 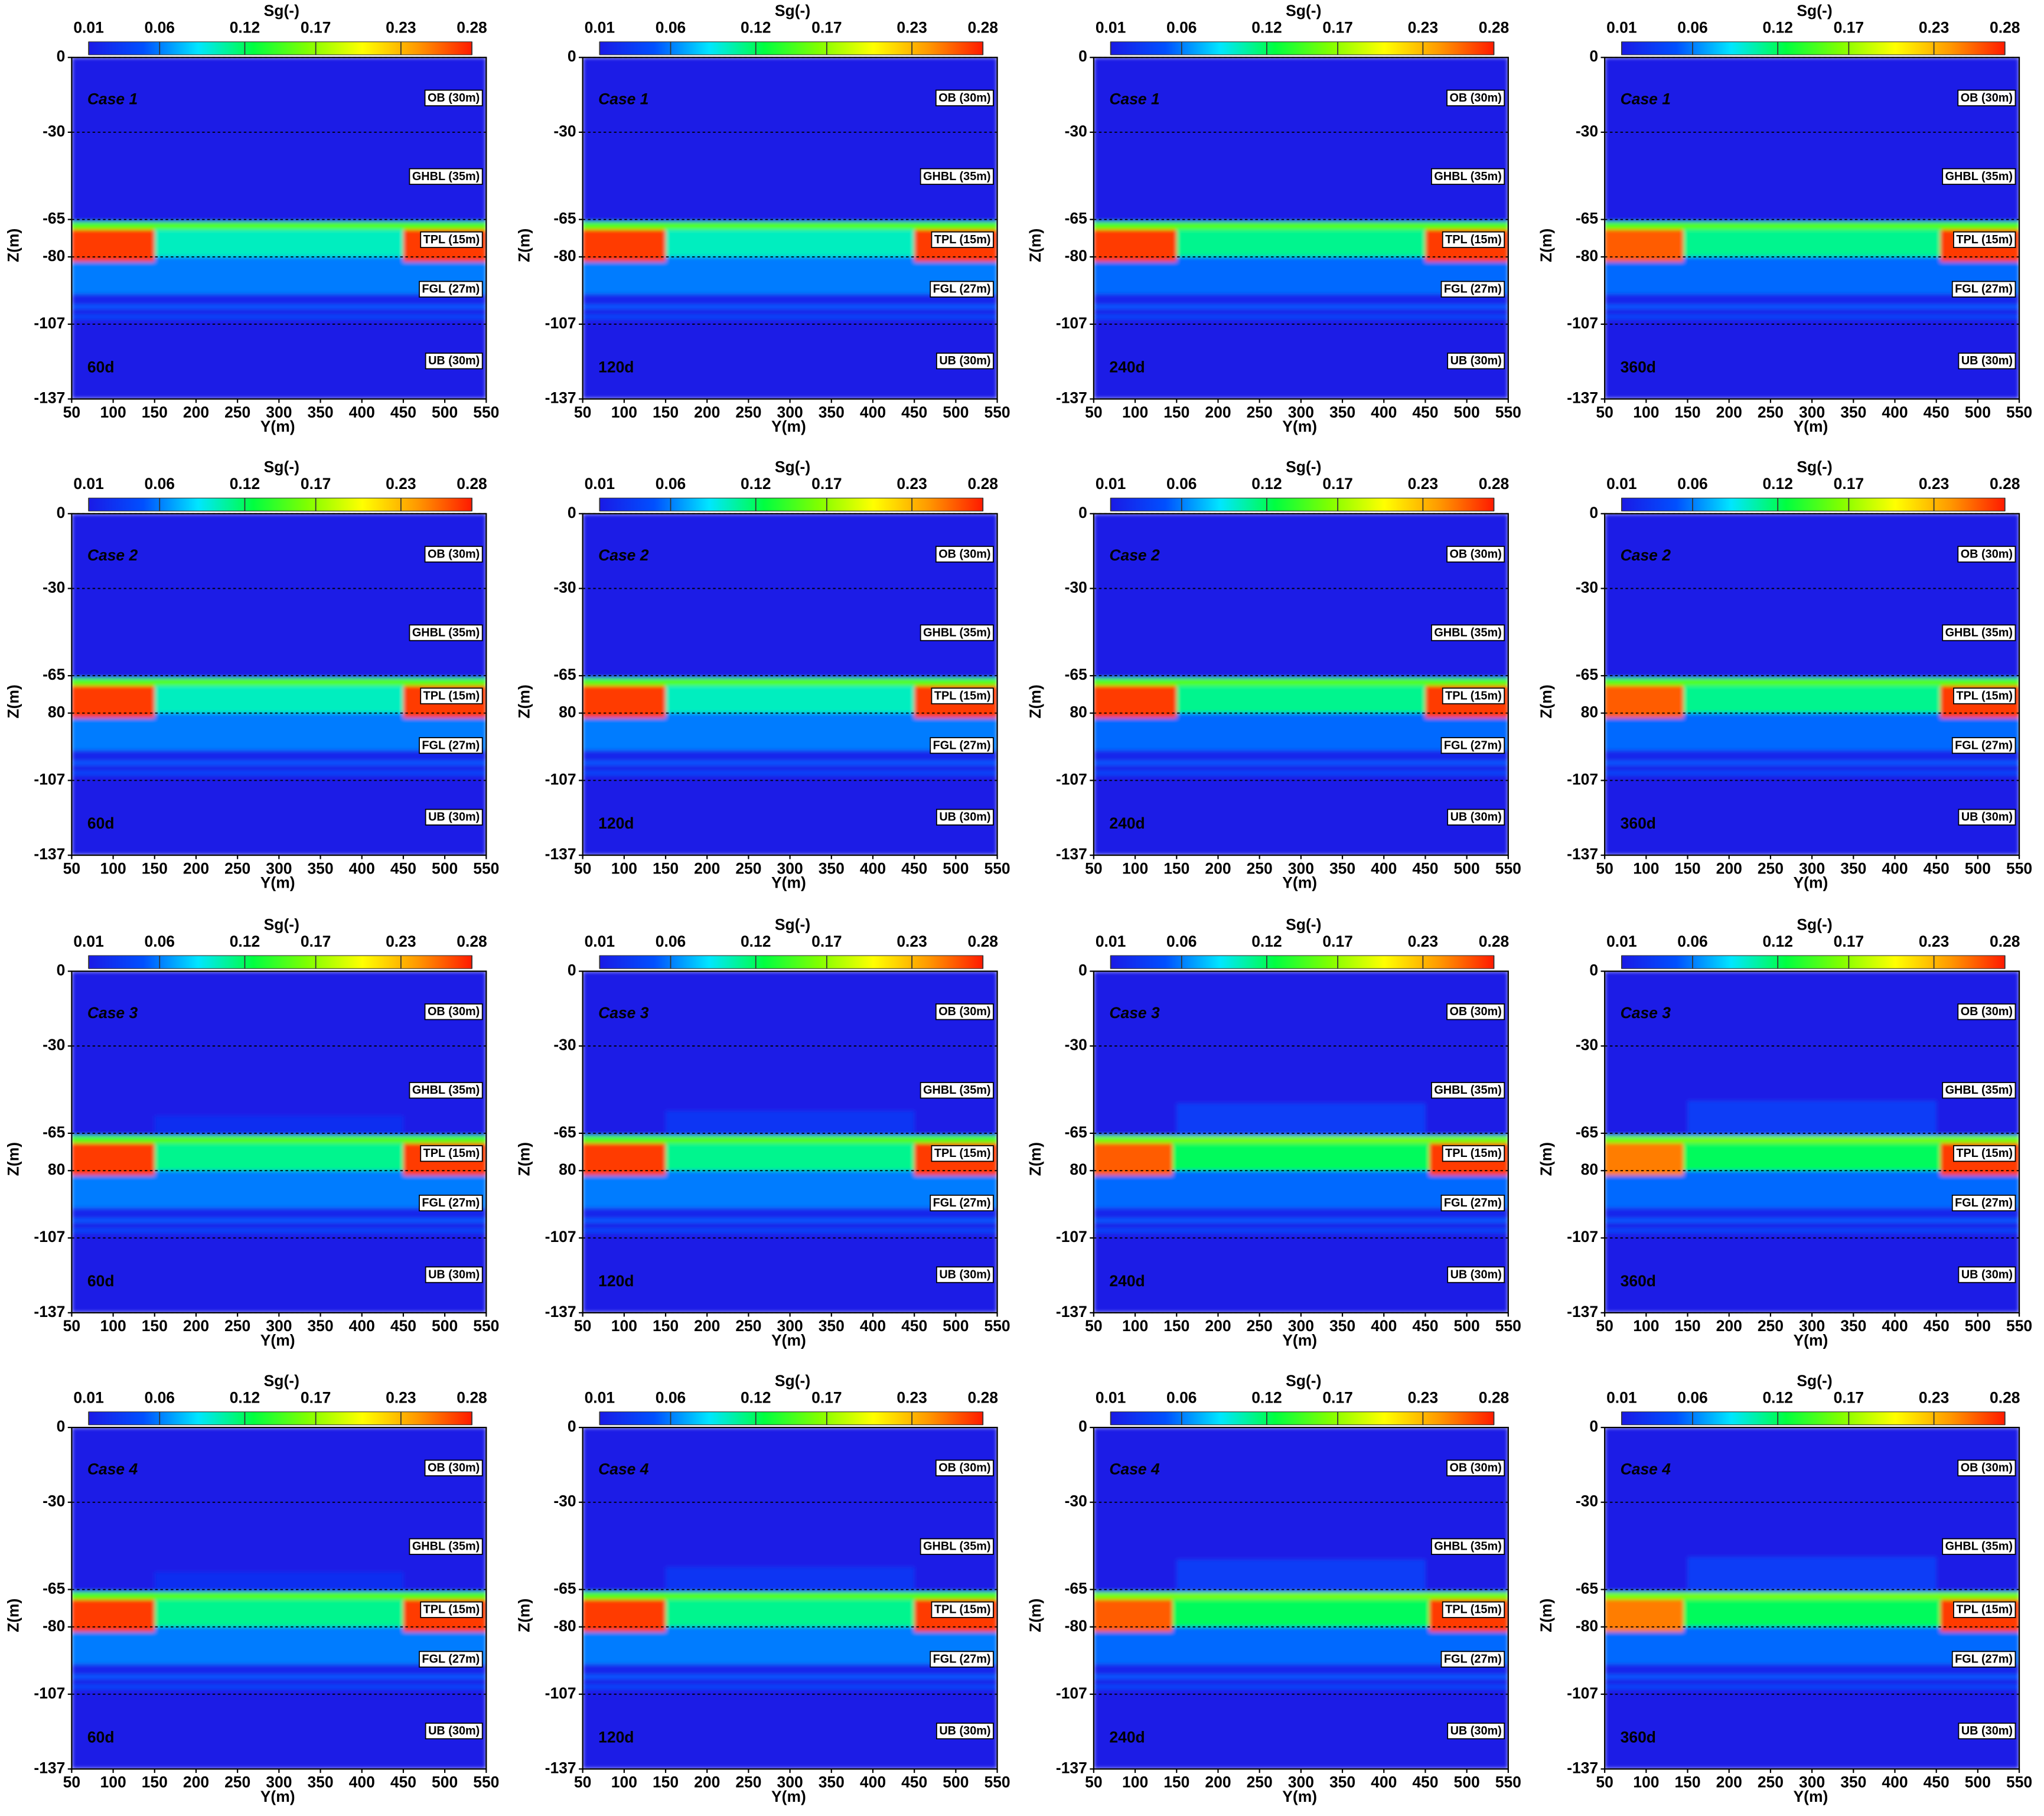 What do you see at coordinates (1076, 1626) in the screenshot?
I see `y-tick-label: -80` at bounding box center [1076, 1626].